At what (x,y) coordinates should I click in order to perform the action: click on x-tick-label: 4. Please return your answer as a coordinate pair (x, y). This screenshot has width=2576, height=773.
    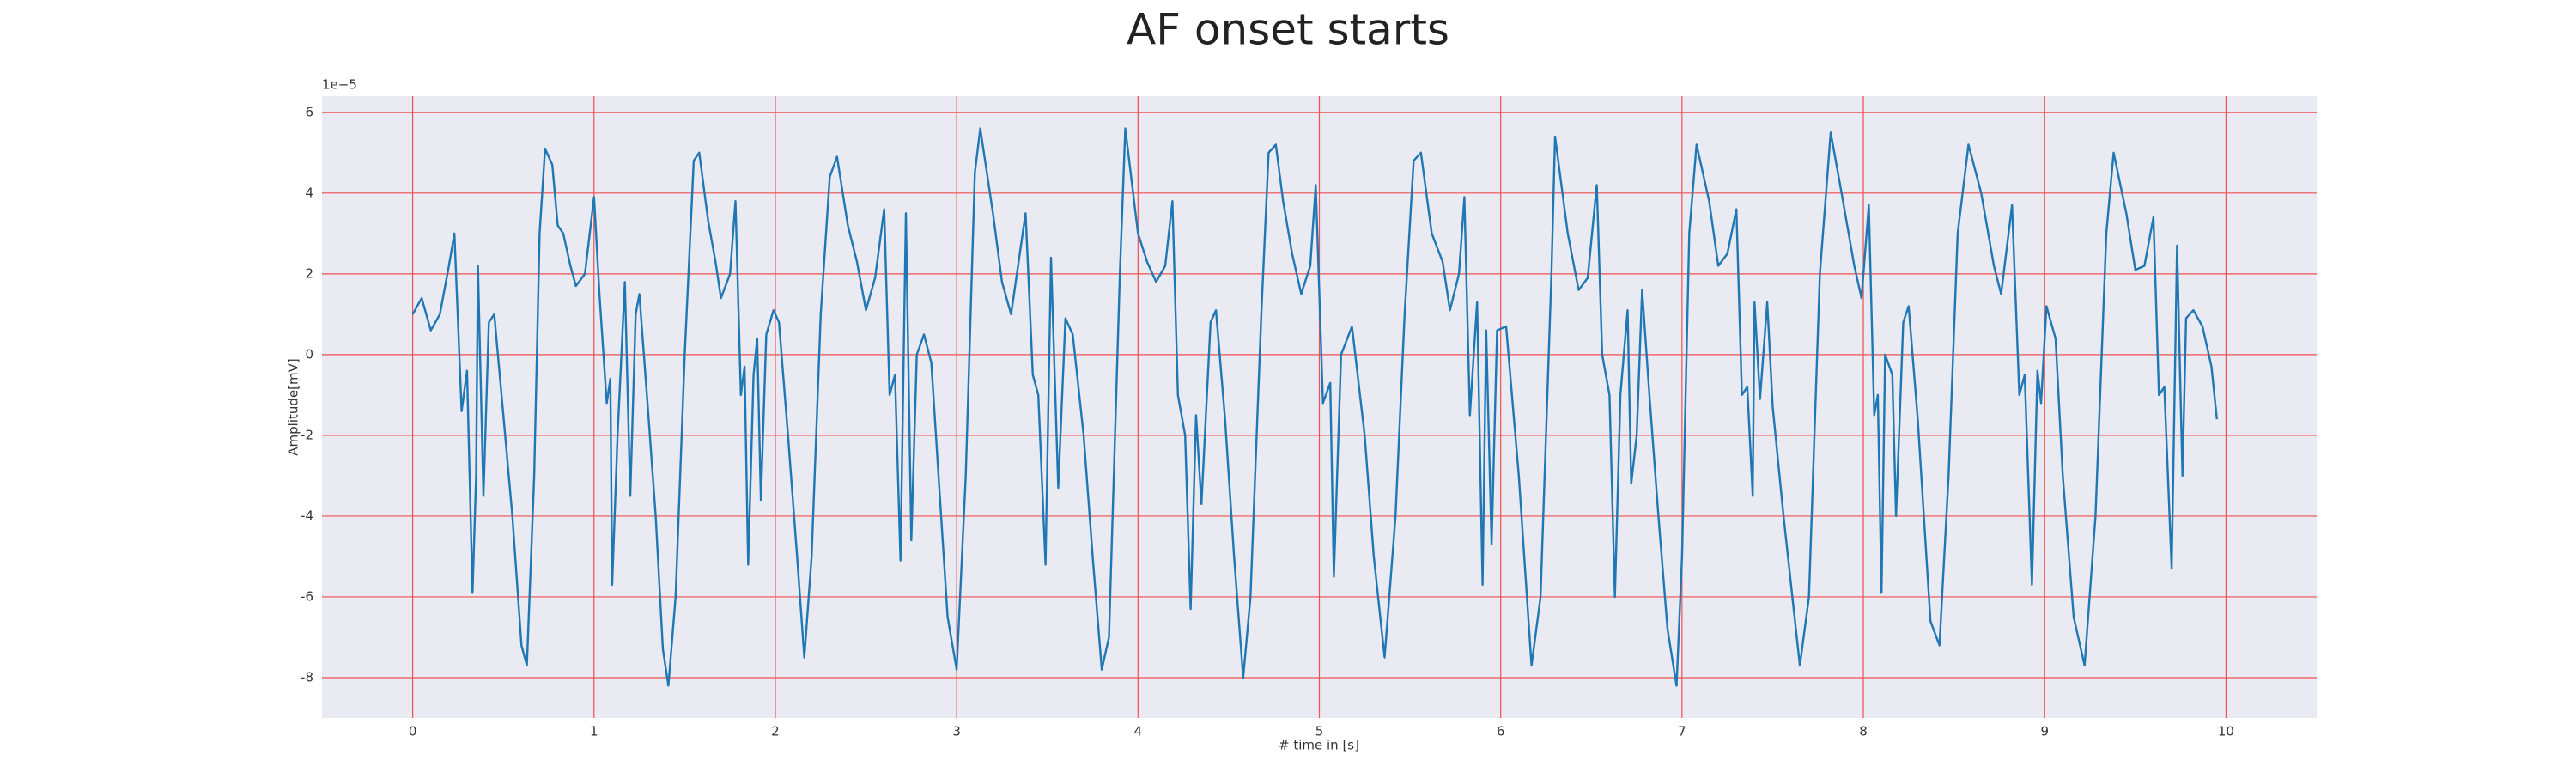
    Looking at the image, I should click on (1138, 732).